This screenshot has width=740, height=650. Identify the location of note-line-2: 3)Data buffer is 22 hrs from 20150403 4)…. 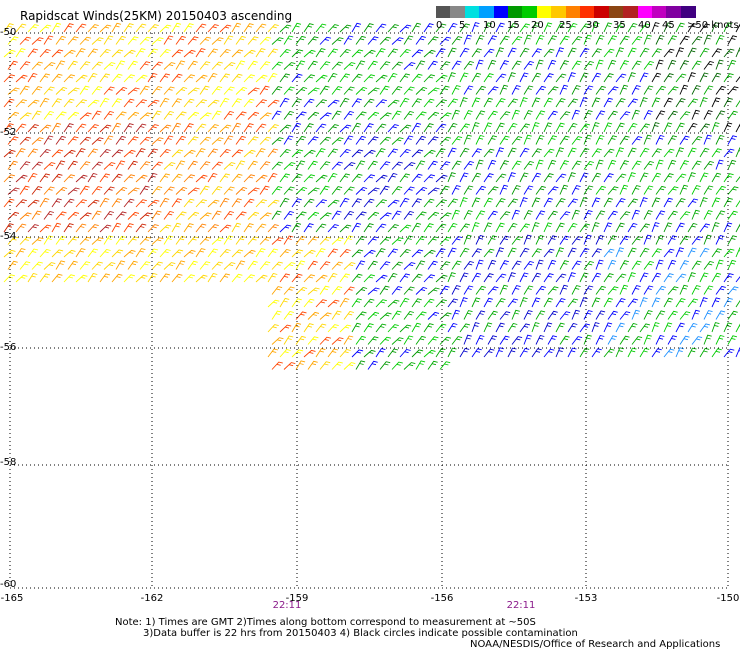
(360, 633).